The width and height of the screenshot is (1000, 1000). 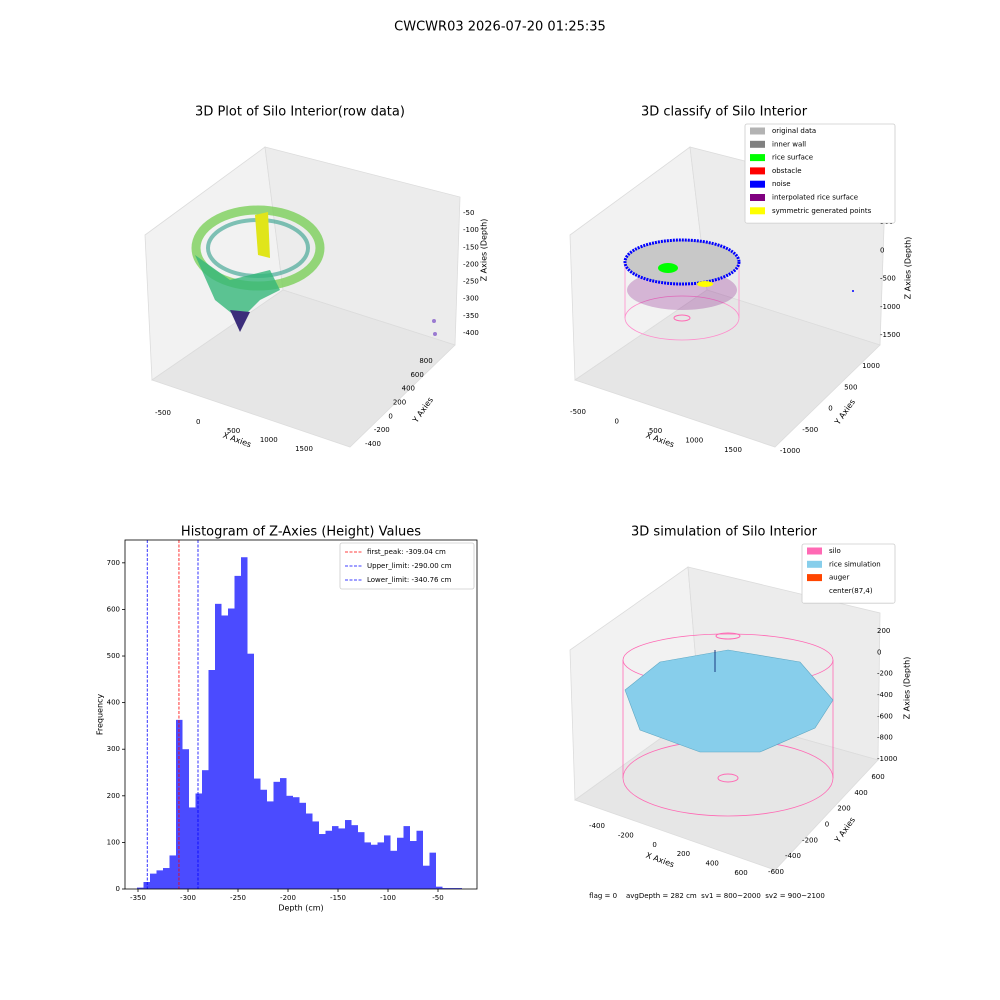 What do you see at coordinates (727, 297) in the screenshot?
I see `panel-2-box` at bounding box center [727, 297].